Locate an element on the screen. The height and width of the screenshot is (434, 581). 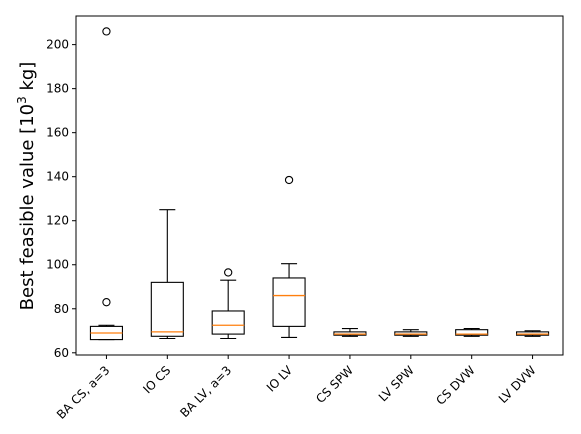
x-tick-label: IO CS is located at coordinates (156, 379).